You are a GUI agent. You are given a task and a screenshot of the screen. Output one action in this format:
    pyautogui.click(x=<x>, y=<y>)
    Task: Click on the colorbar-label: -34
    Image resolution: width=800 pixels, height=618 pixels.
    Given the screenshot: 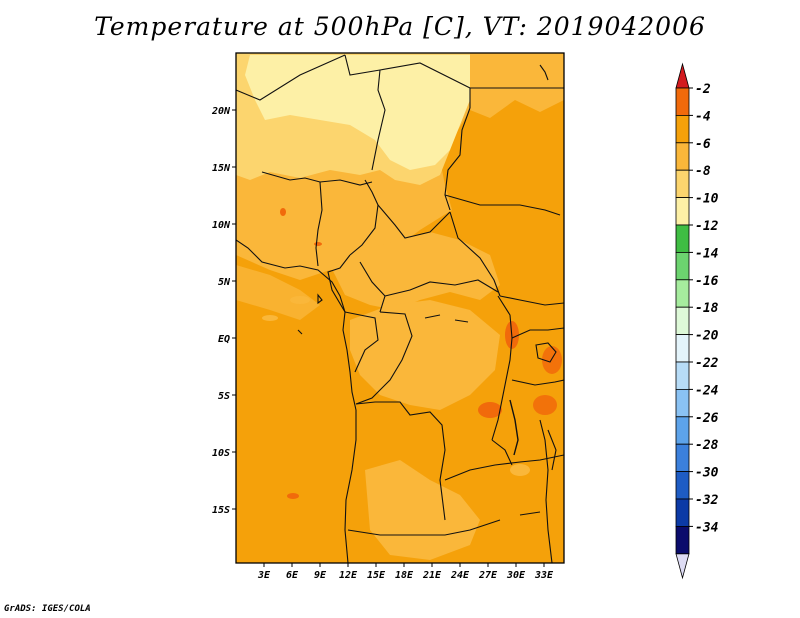 What is the action you would take?
    pyautogui.click(x=707, y=527)
    